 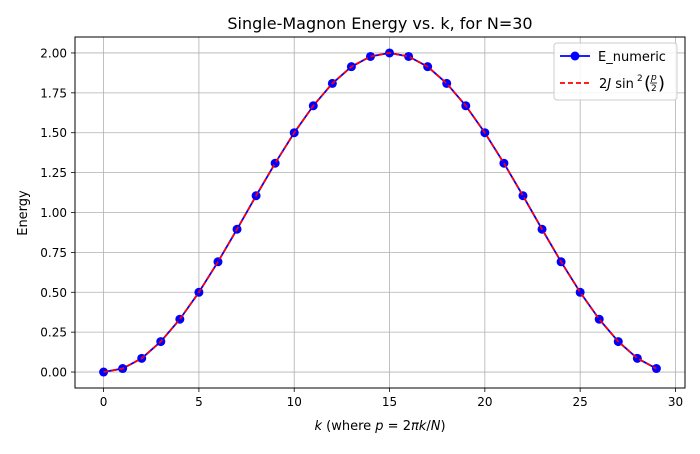 What do you see at coordinates (53, 173) in the screenshot?
I see `y-tick-label: 1.25` at bounding box center [53, 173].